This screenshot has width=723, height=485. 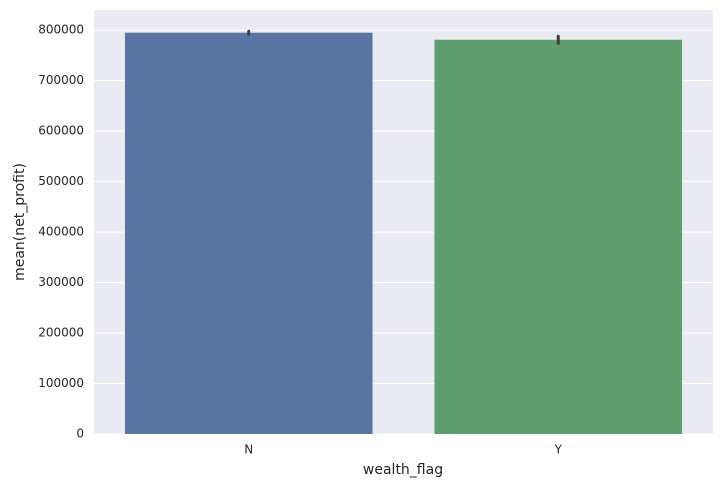 I want to click on y-tick-label: 200000, so click(x=61, y=333).